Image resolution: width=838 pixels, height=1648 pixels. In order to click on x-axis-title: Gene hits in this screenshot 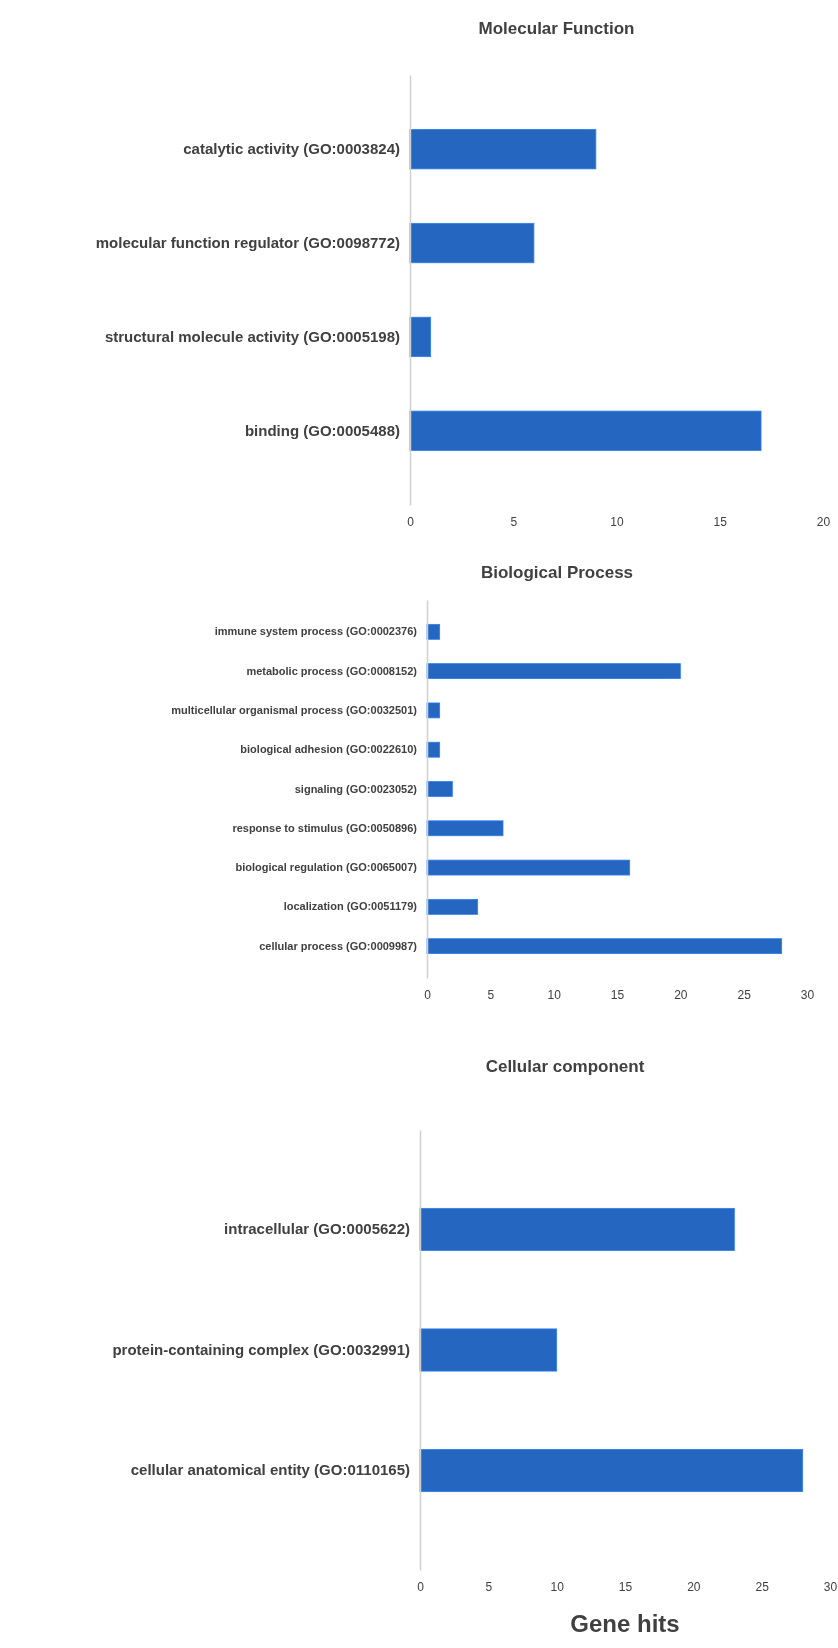, I will do `click(625, 1623)`.